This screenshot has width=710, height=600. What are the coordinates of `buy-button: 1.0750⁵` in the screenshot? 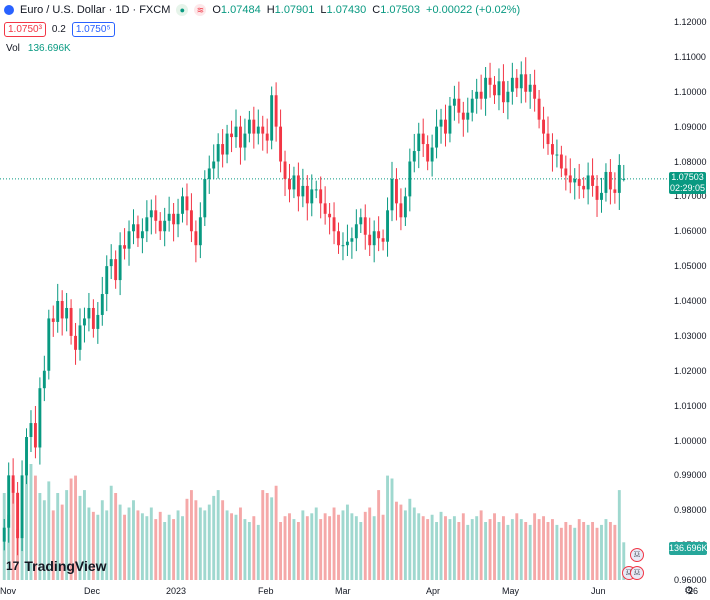 It's located at (93, 29).